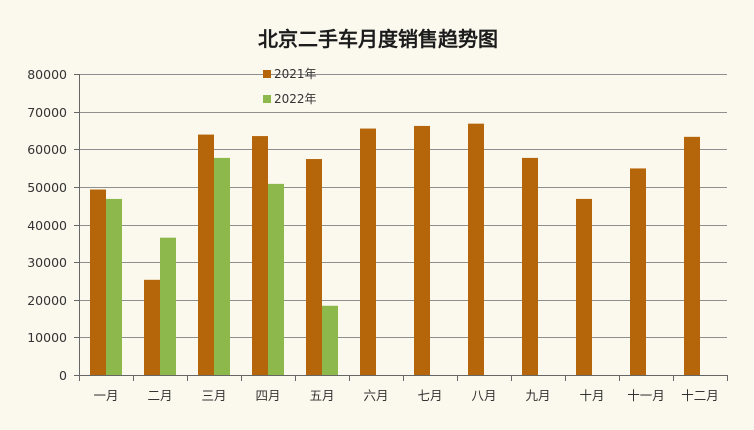 The height and width of the screenshot is (430, 754). I want to click on y-tick-label: 20000, so click(47, 300).